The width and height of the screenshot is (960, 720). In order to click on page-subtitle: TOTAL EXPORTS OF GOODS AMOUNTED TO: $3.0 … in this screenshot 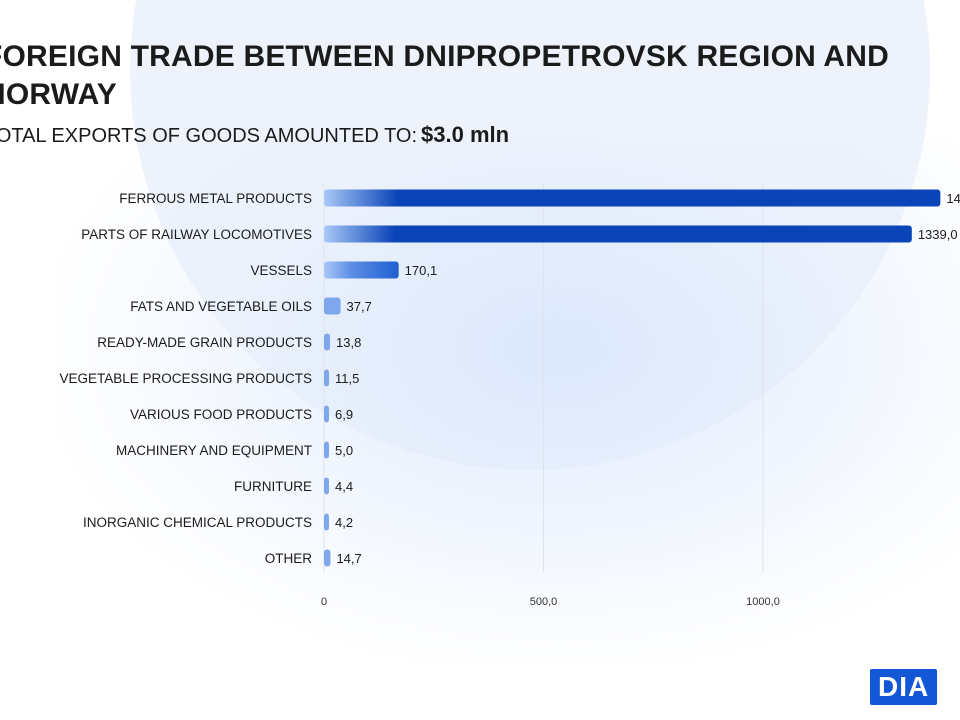, I will do `click(392, 135)`.